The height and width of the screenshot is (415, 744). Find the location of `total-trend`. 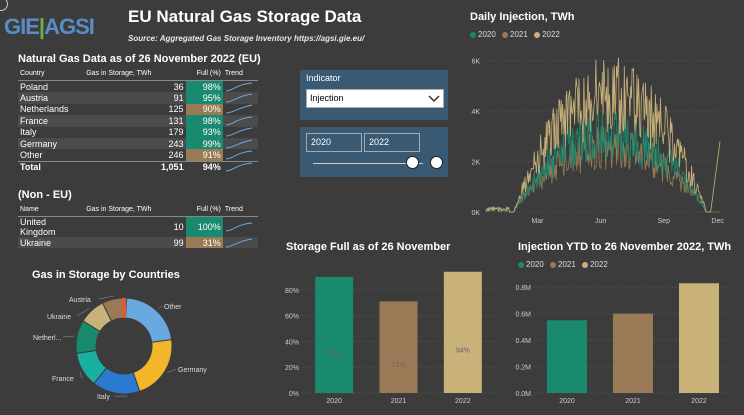

total-trend is located at coordinates (240, 167).